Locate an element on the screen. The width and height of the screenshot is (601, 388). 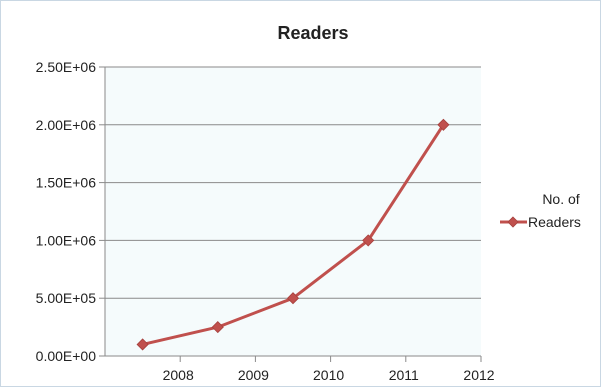
y-tick-label: 1.00E+06 is located at coordinates (66, 240).